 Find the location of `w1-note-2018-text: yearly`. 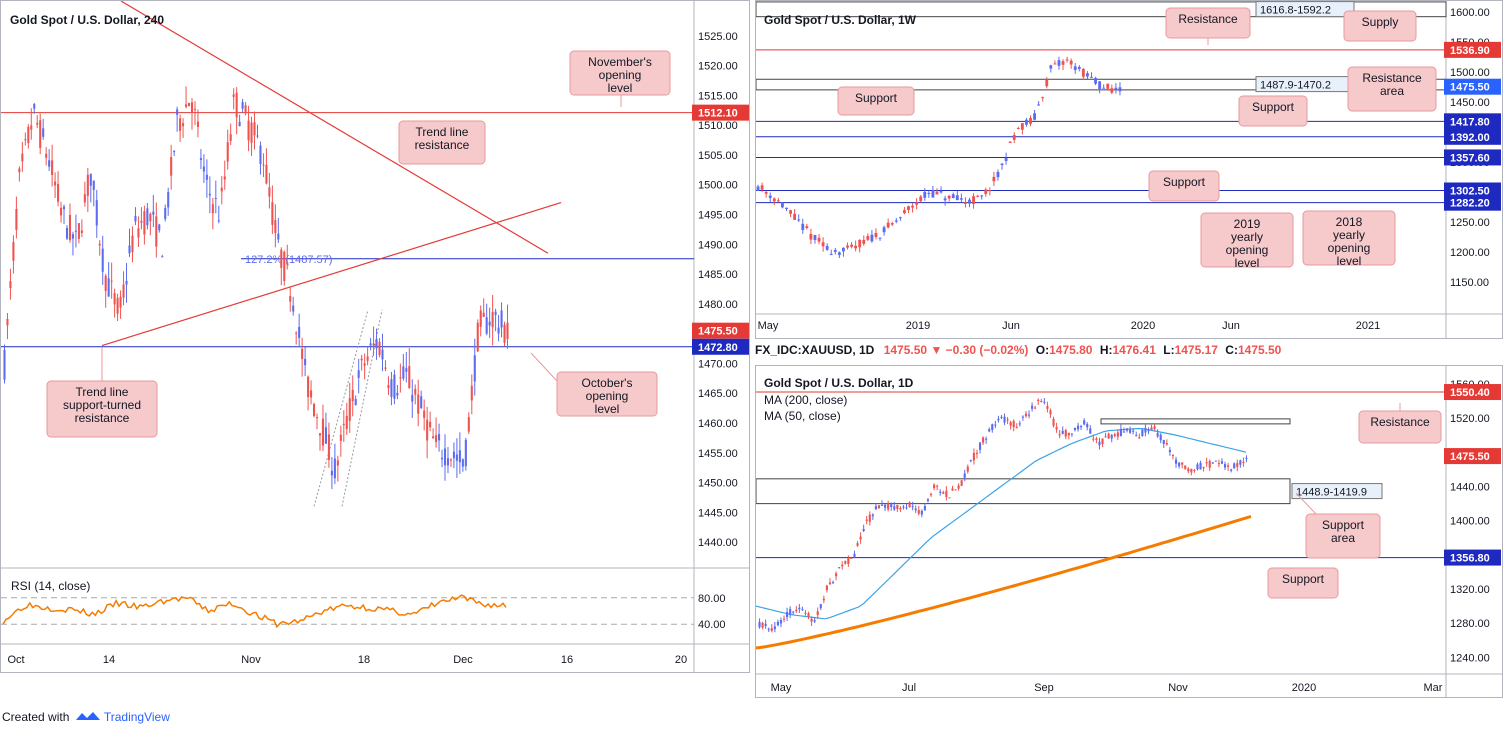

w1-note-2018-text: yearly is located at coordinates (1349, 235).